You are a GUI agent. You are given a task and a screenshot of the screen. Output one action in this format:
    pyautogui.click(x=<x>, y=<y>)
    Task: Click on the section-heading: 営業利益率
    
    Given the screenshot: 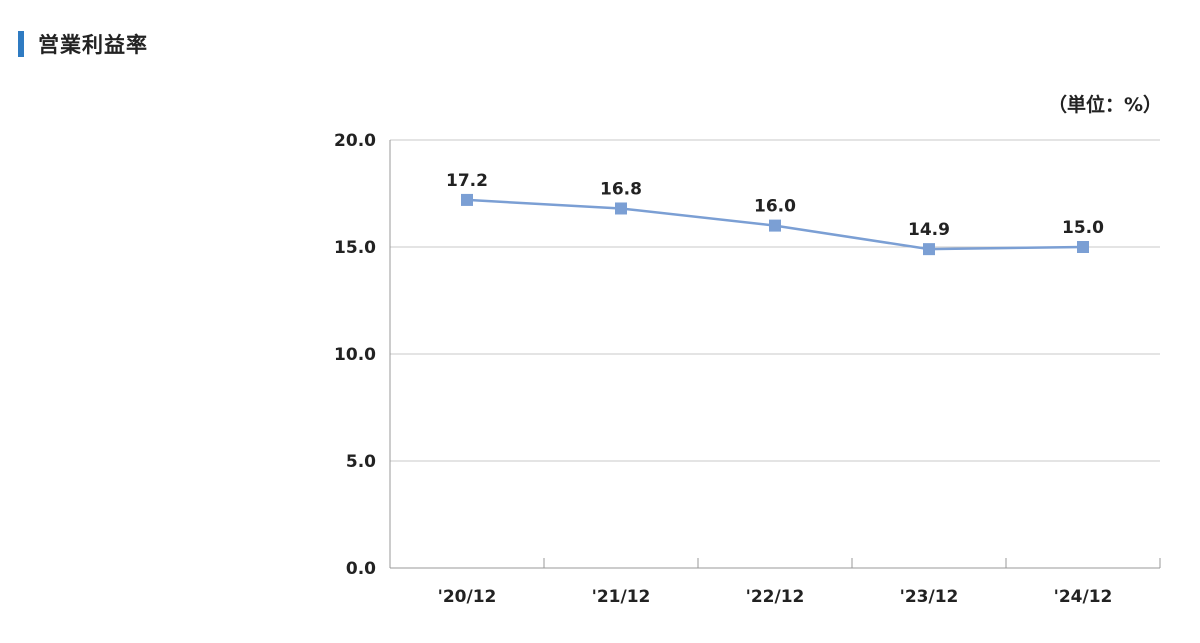 What is the action you would take?
    pyautogui.click(x=83, y=44)
    